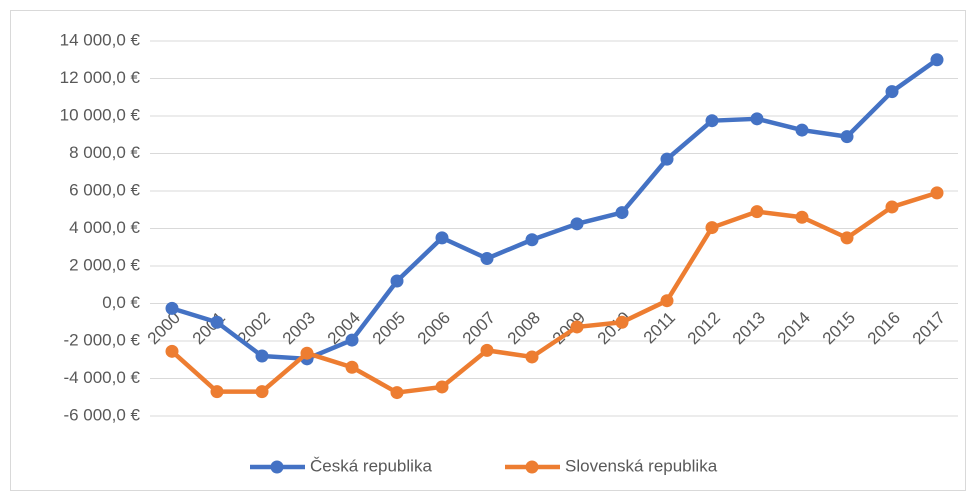  What do you see at coordinates (104, 152) in the screenshot?
I see `y-tick-label: 8 000,0 €` at bounding box center [104, 152].